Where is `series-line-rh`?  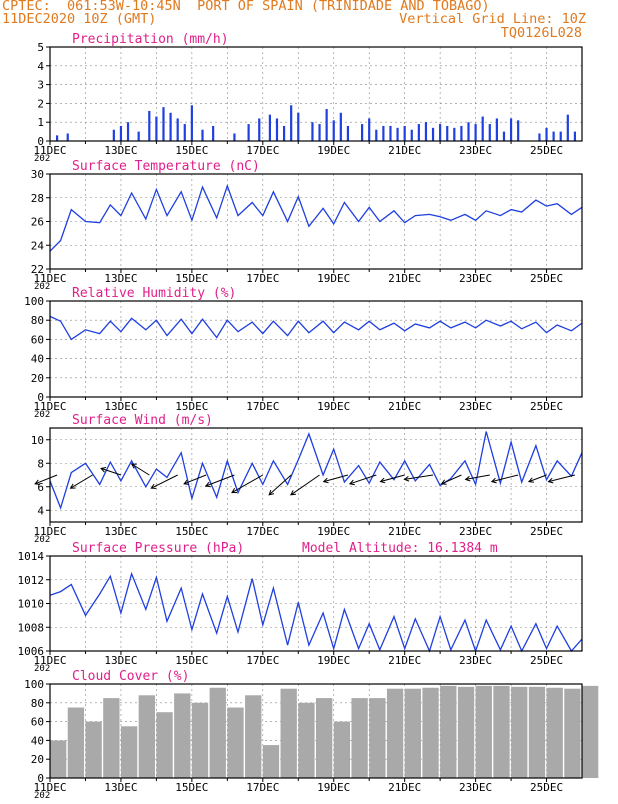 series-line-rh is located at coordinates (316, 328).